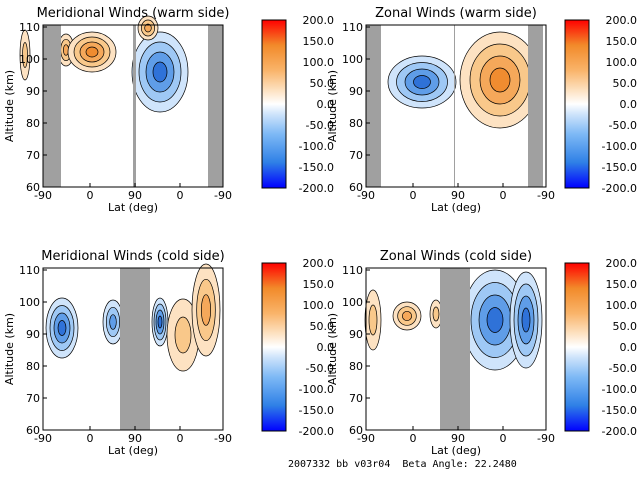 The width and height of the screenshot is (640, 480). What do you see at coordinates (456, 256) in the screenshot?
I see `chart-title: Zonal Winds (cold side)` at bounding box center [456, 256].